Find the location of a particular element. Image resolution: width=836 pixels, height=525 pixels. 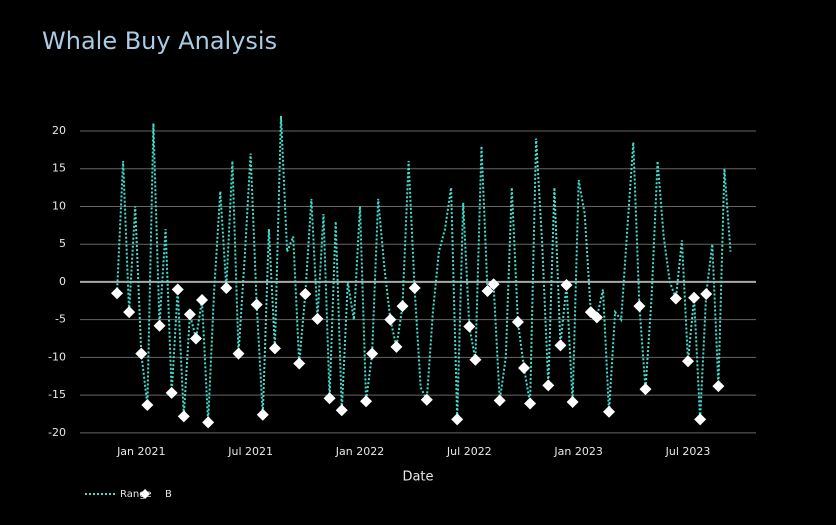

y-tick-label: 20 is located at coordinates (59, 130).